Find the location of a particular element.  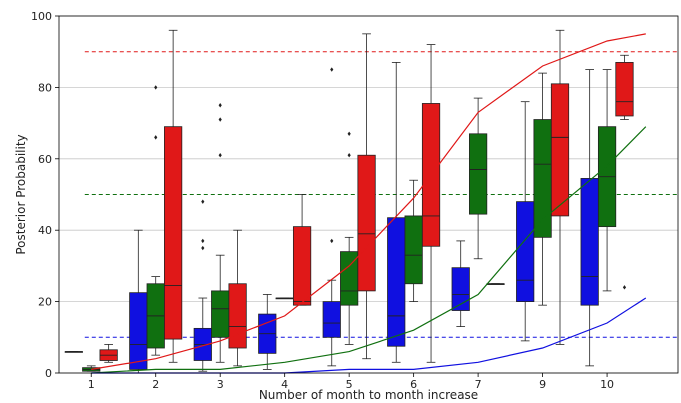

box-5-green is located at coordinates (349, 238).